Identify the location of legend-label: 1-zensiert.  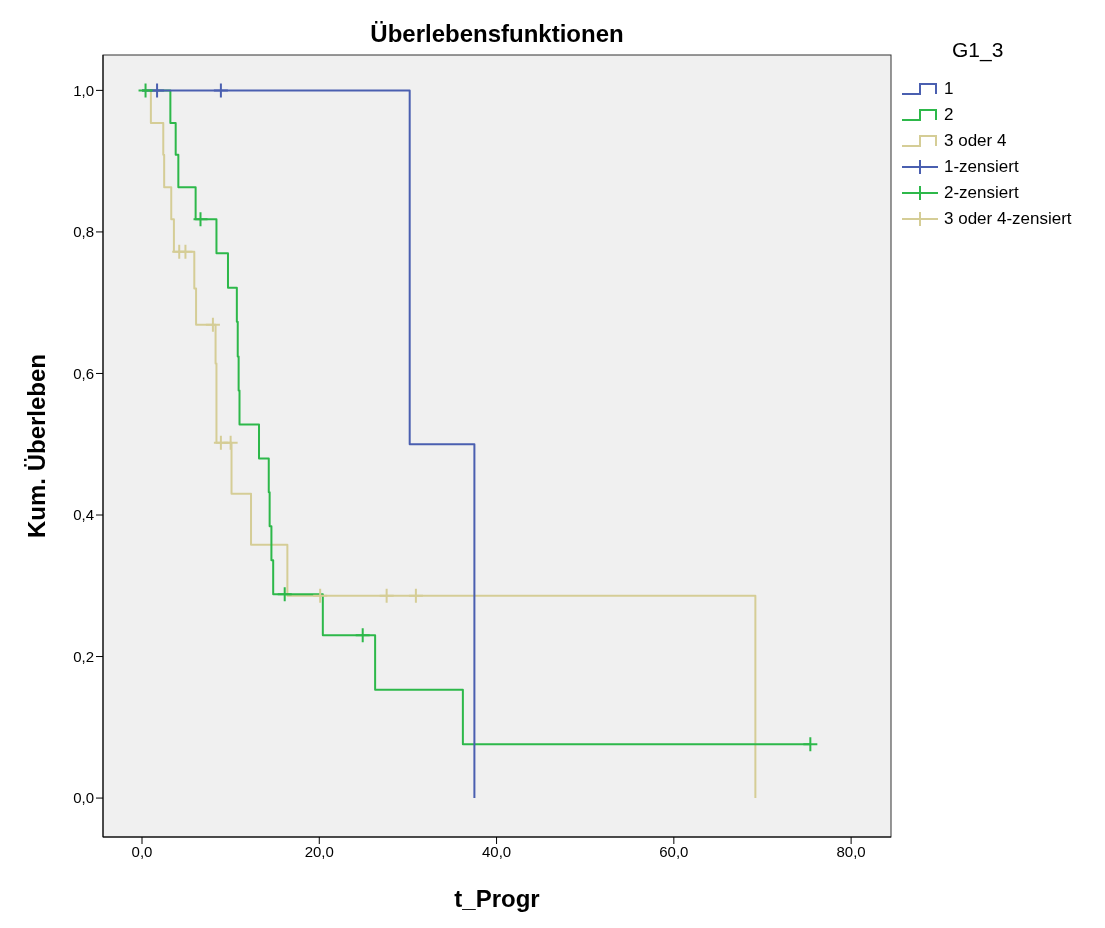
(981, 167).